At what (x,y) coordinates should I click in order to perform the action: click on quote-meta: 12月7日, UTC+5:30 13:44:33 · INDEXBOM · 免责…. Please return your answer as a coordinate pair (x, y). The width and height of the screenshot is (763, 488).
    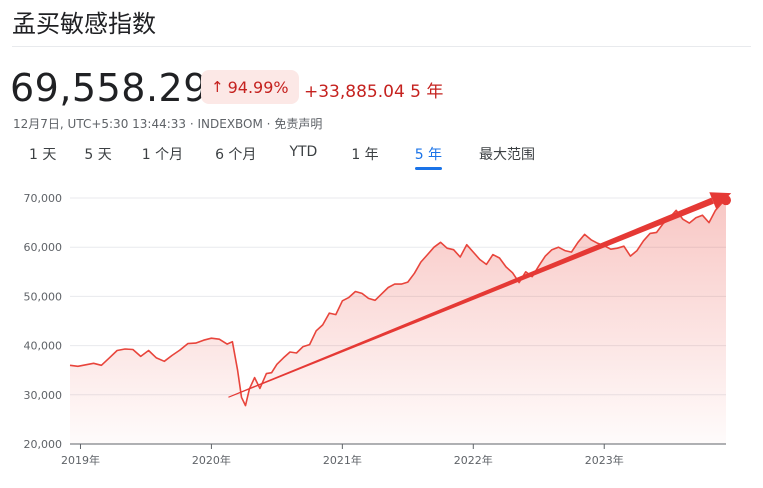
    Looking at the image, I should click on (167, 123).